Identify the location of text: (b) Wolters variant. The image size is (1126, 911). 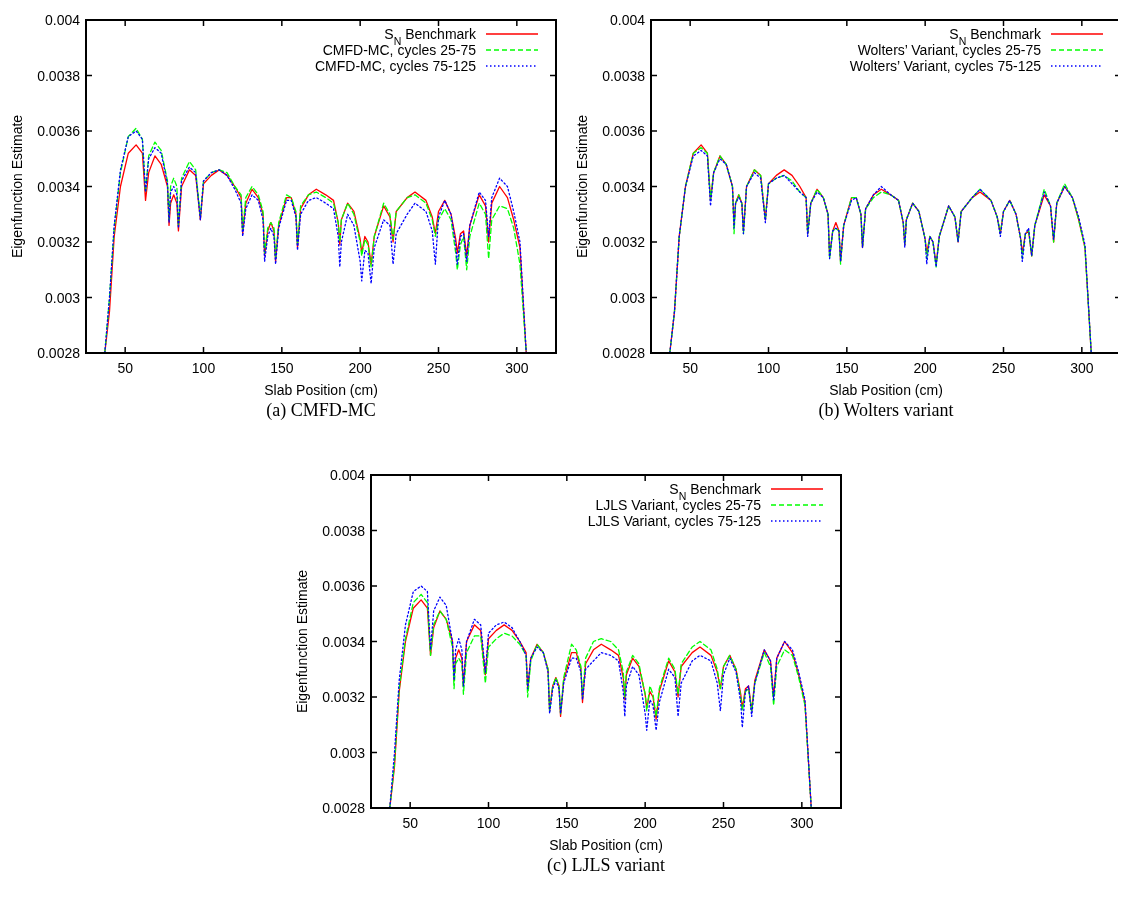
(886, 410).